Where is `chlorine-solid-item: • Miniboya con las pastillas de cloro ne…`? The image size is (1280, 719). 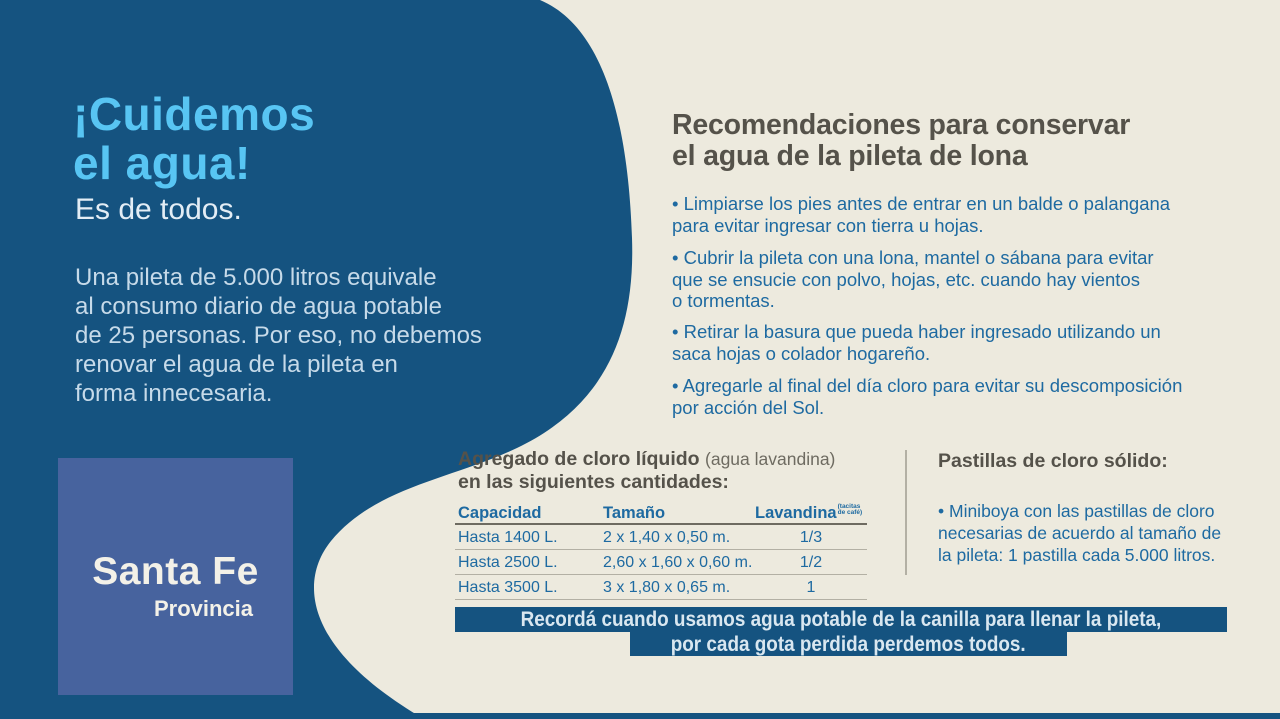
chlorine-solid-item: • Miniboya con las pastillas de cloro ne… is located at coordinates (1080, 533).